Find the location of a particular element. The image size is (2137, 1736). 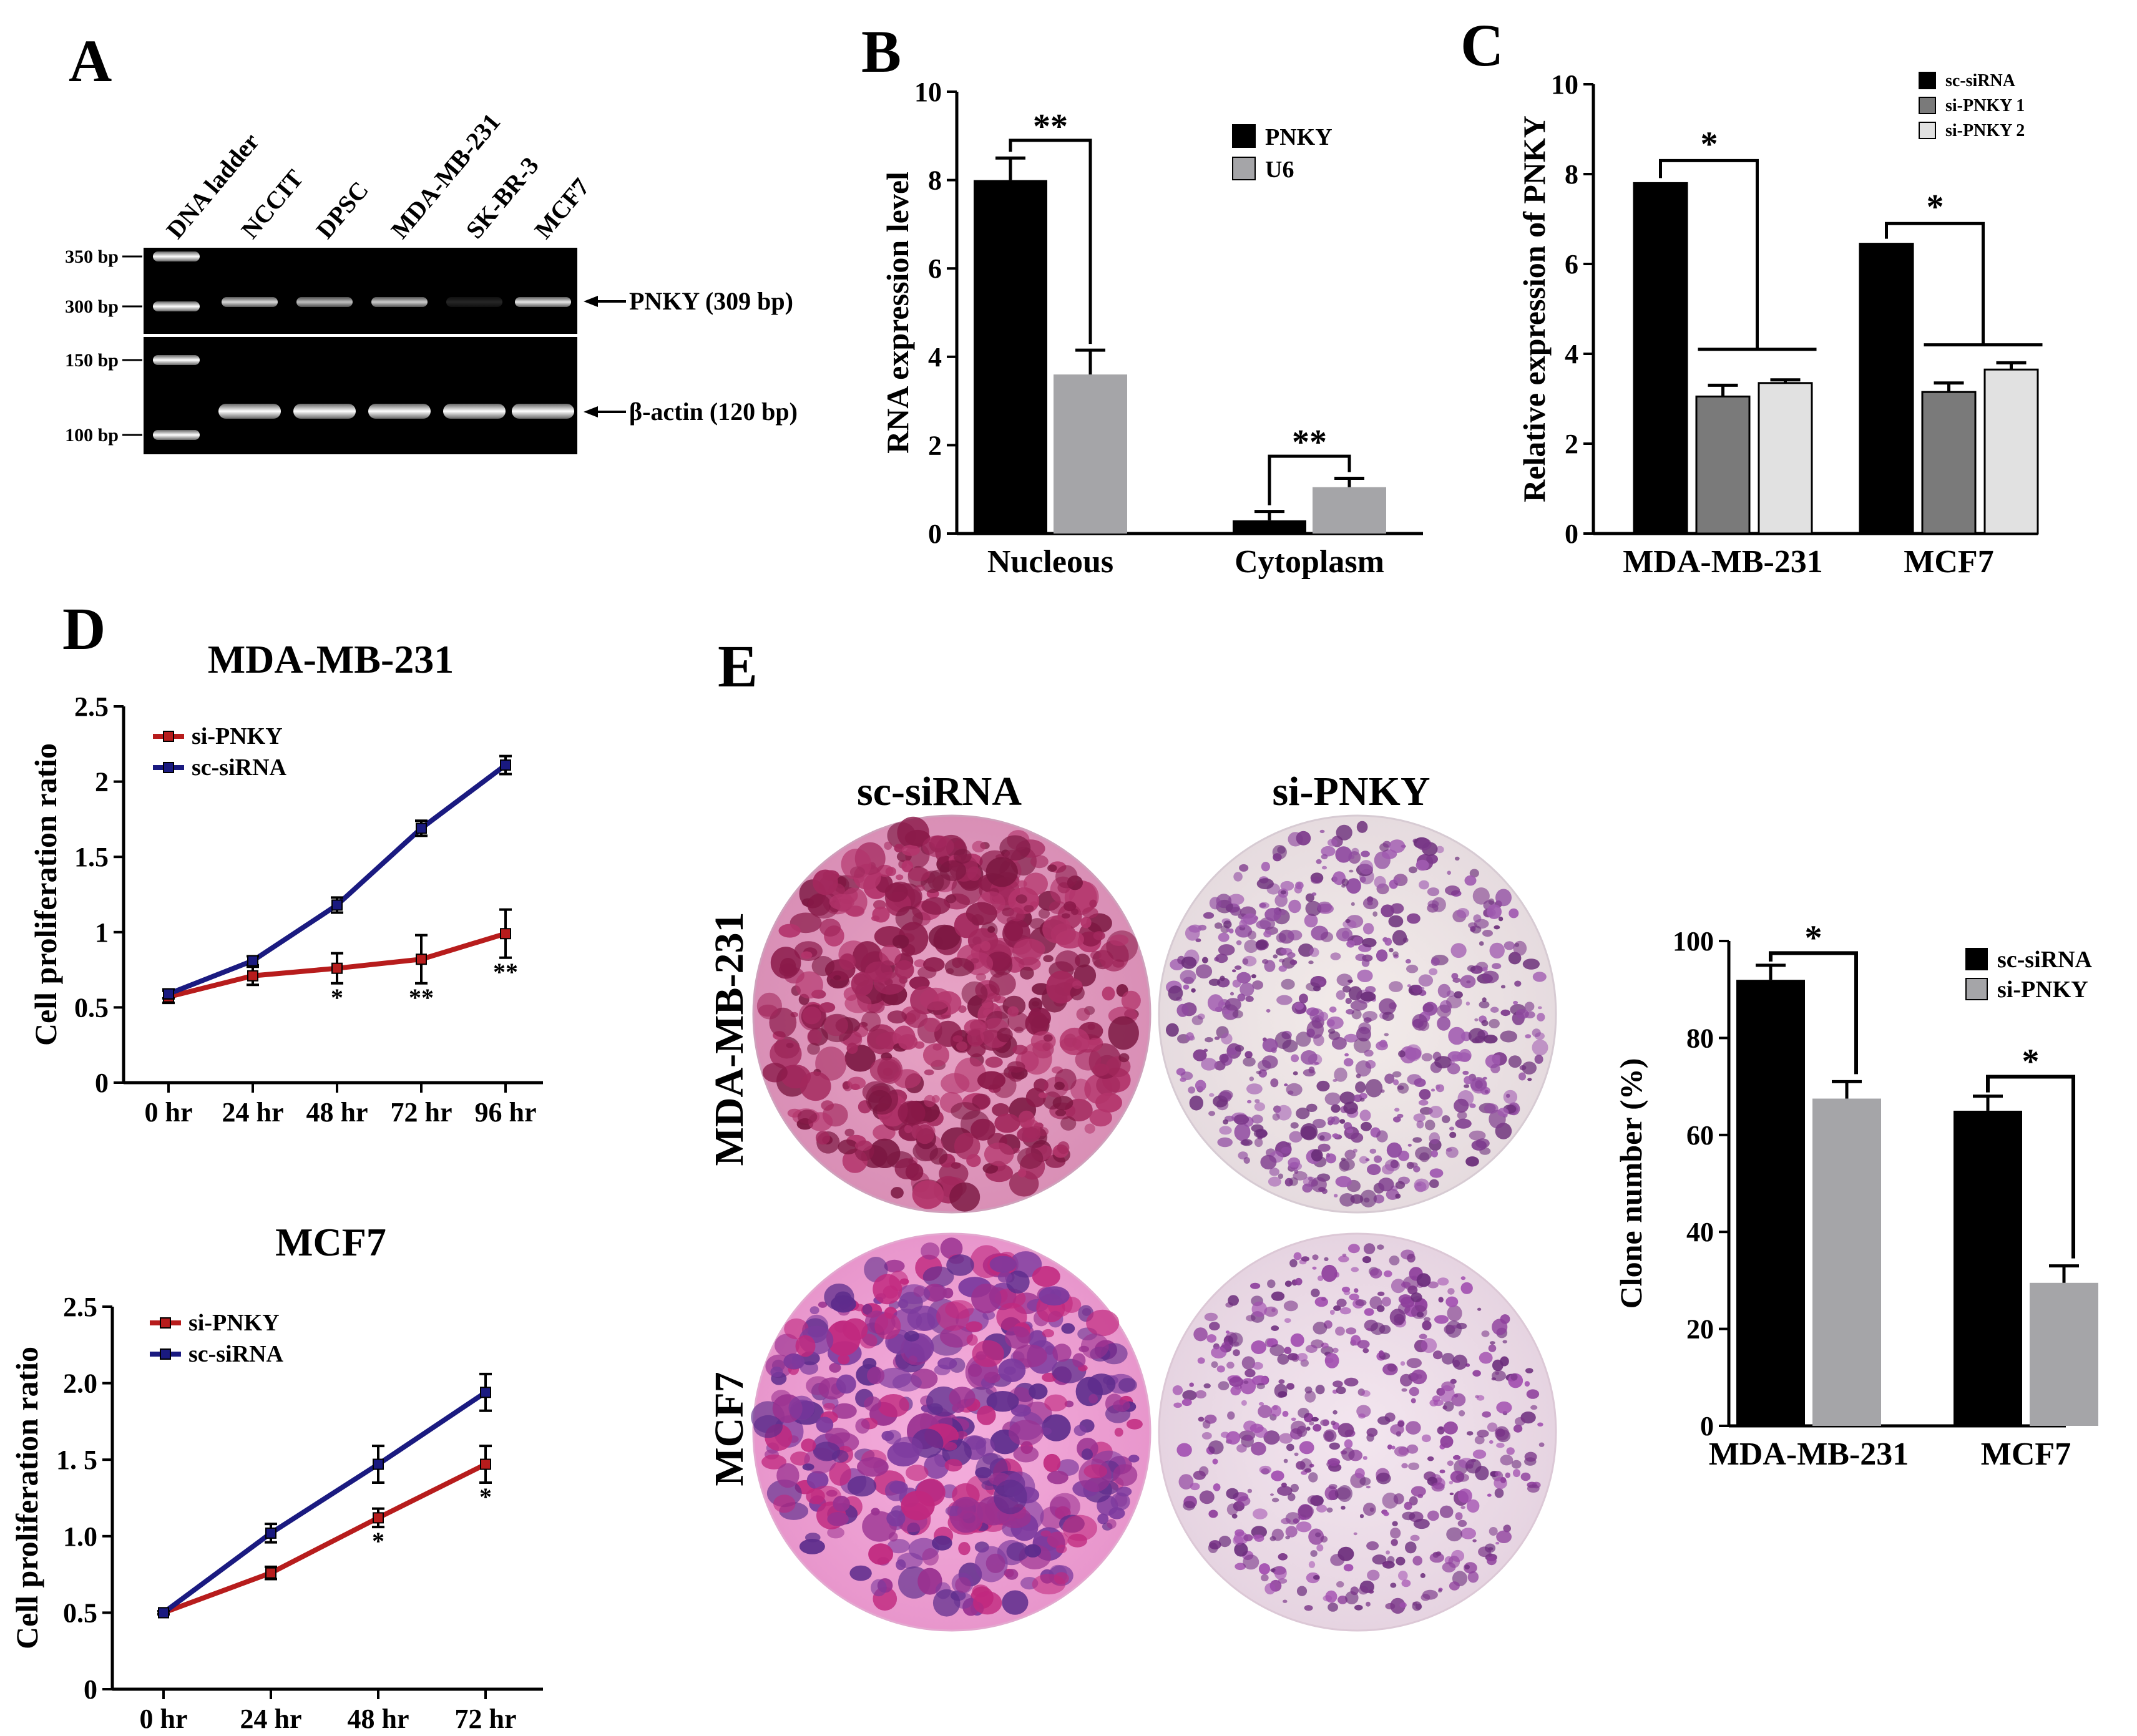

B-y-tick-label: 6 is located at coordinates (935, 268).